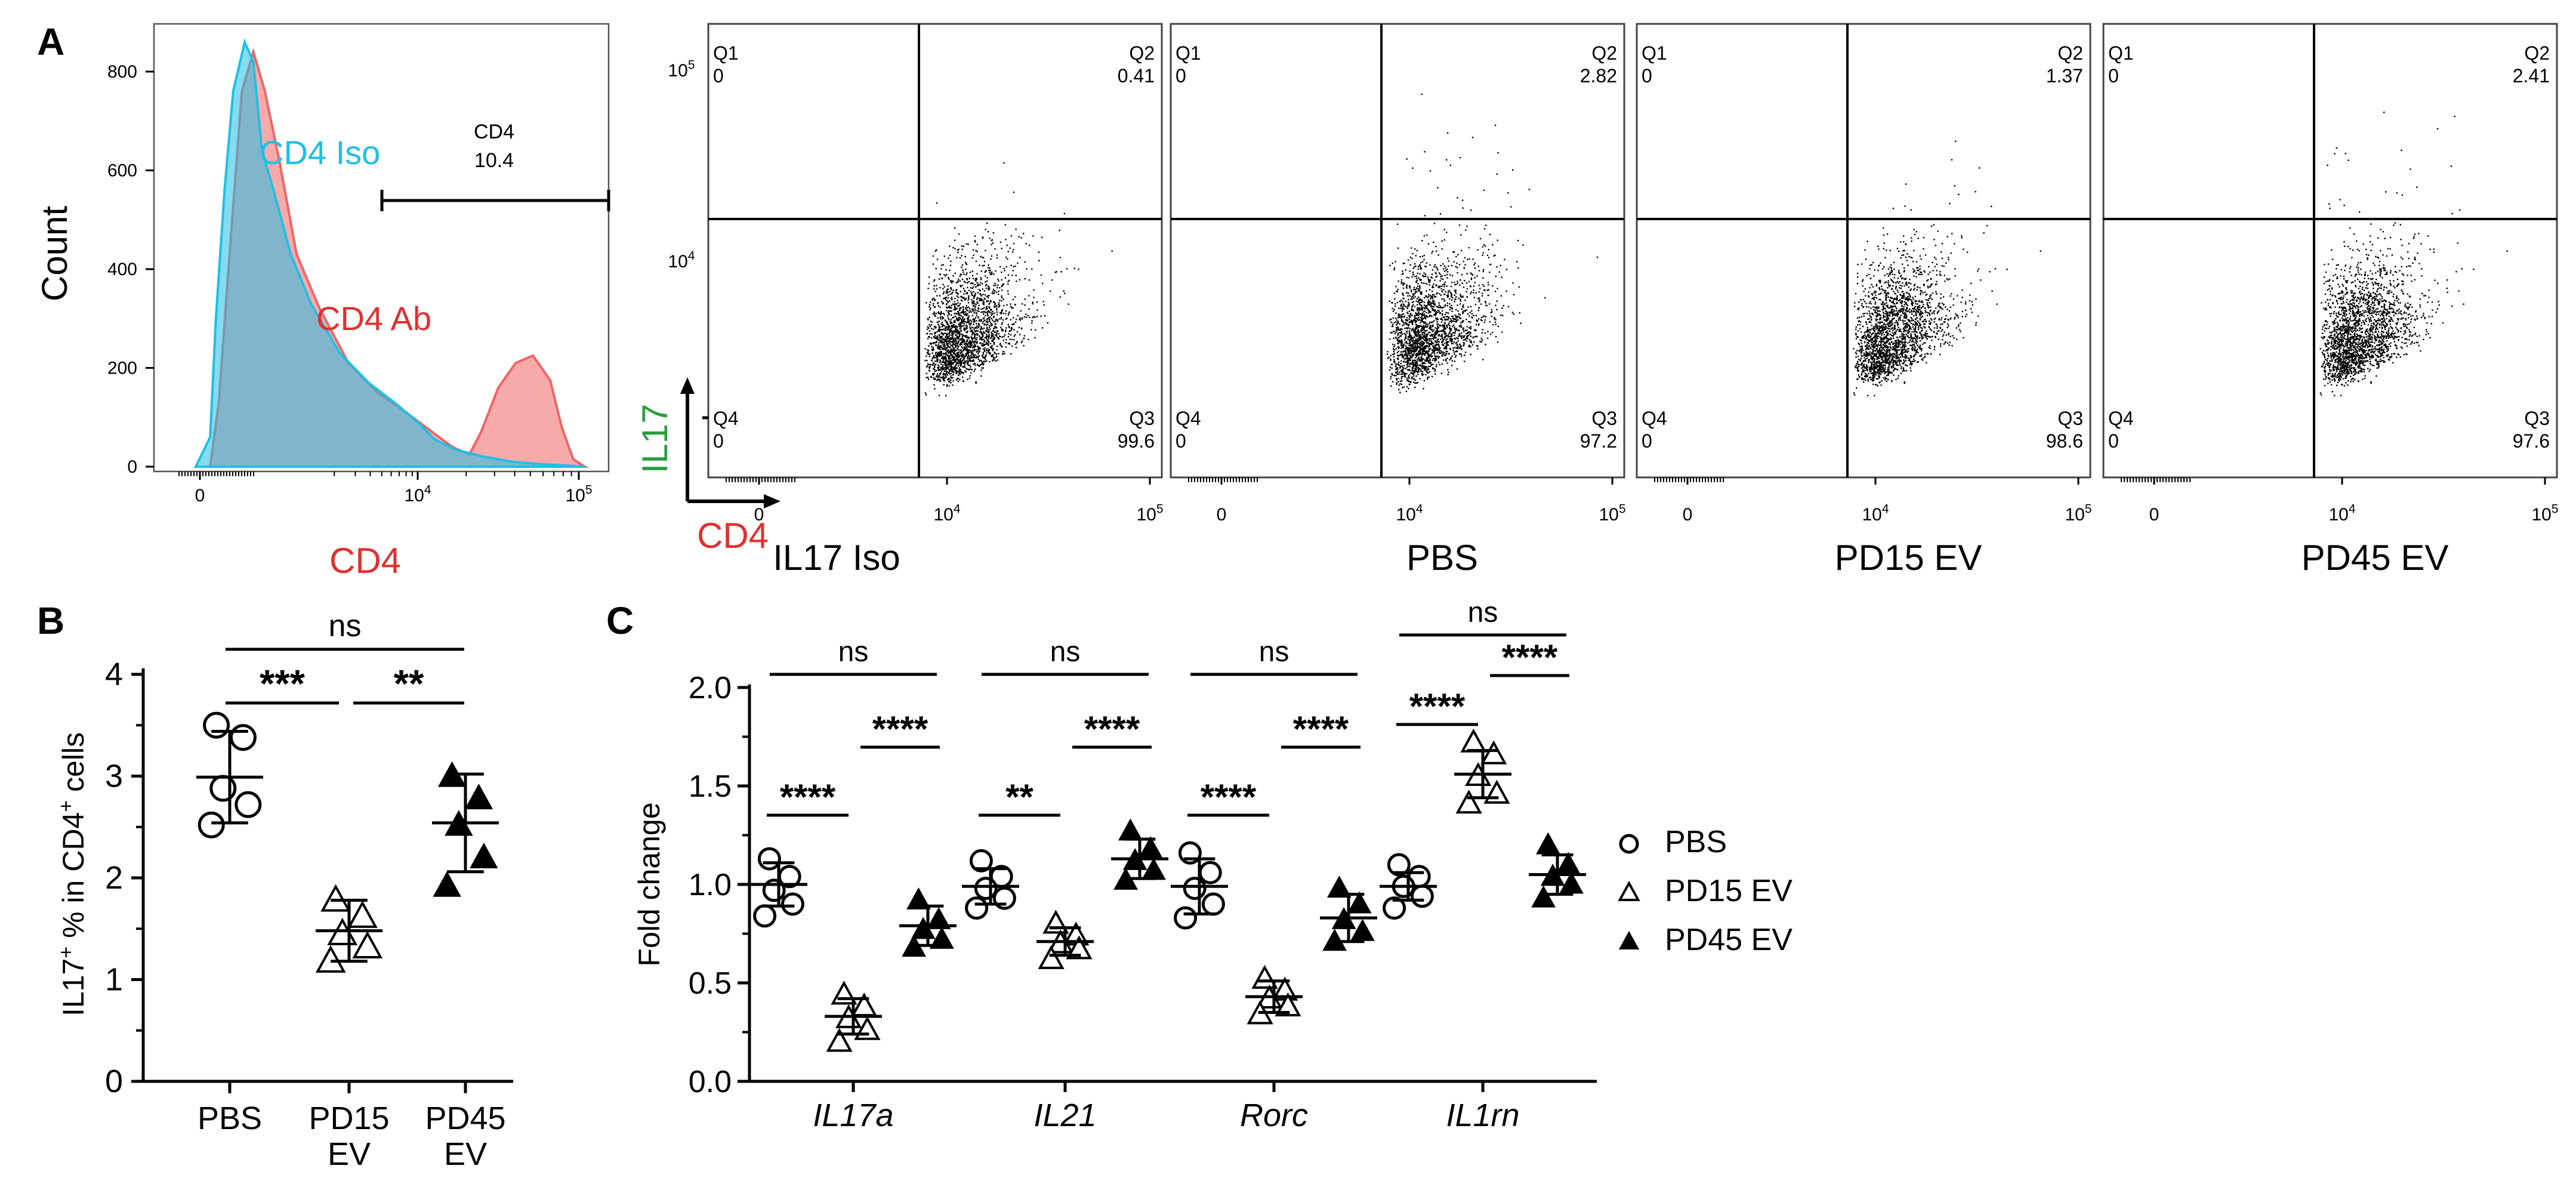 This screenshot has width=2576, height=1184. Describe the element at coordinates (946, 513) in the screenshot. I see `x-tick-label: 104` at that location.